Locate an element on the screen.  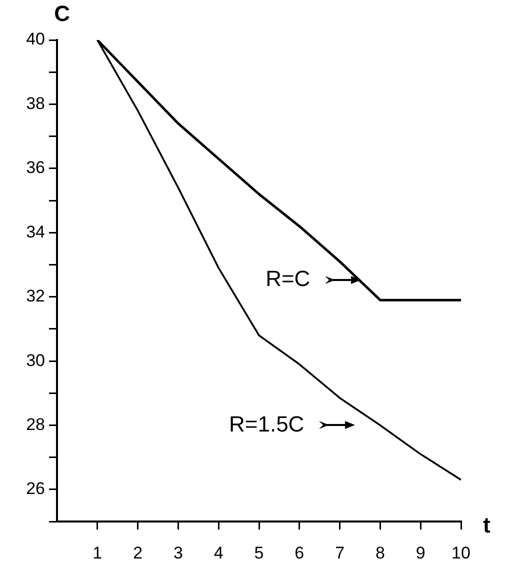
x-tick-label: 5 is located at coordinates (259, 552).